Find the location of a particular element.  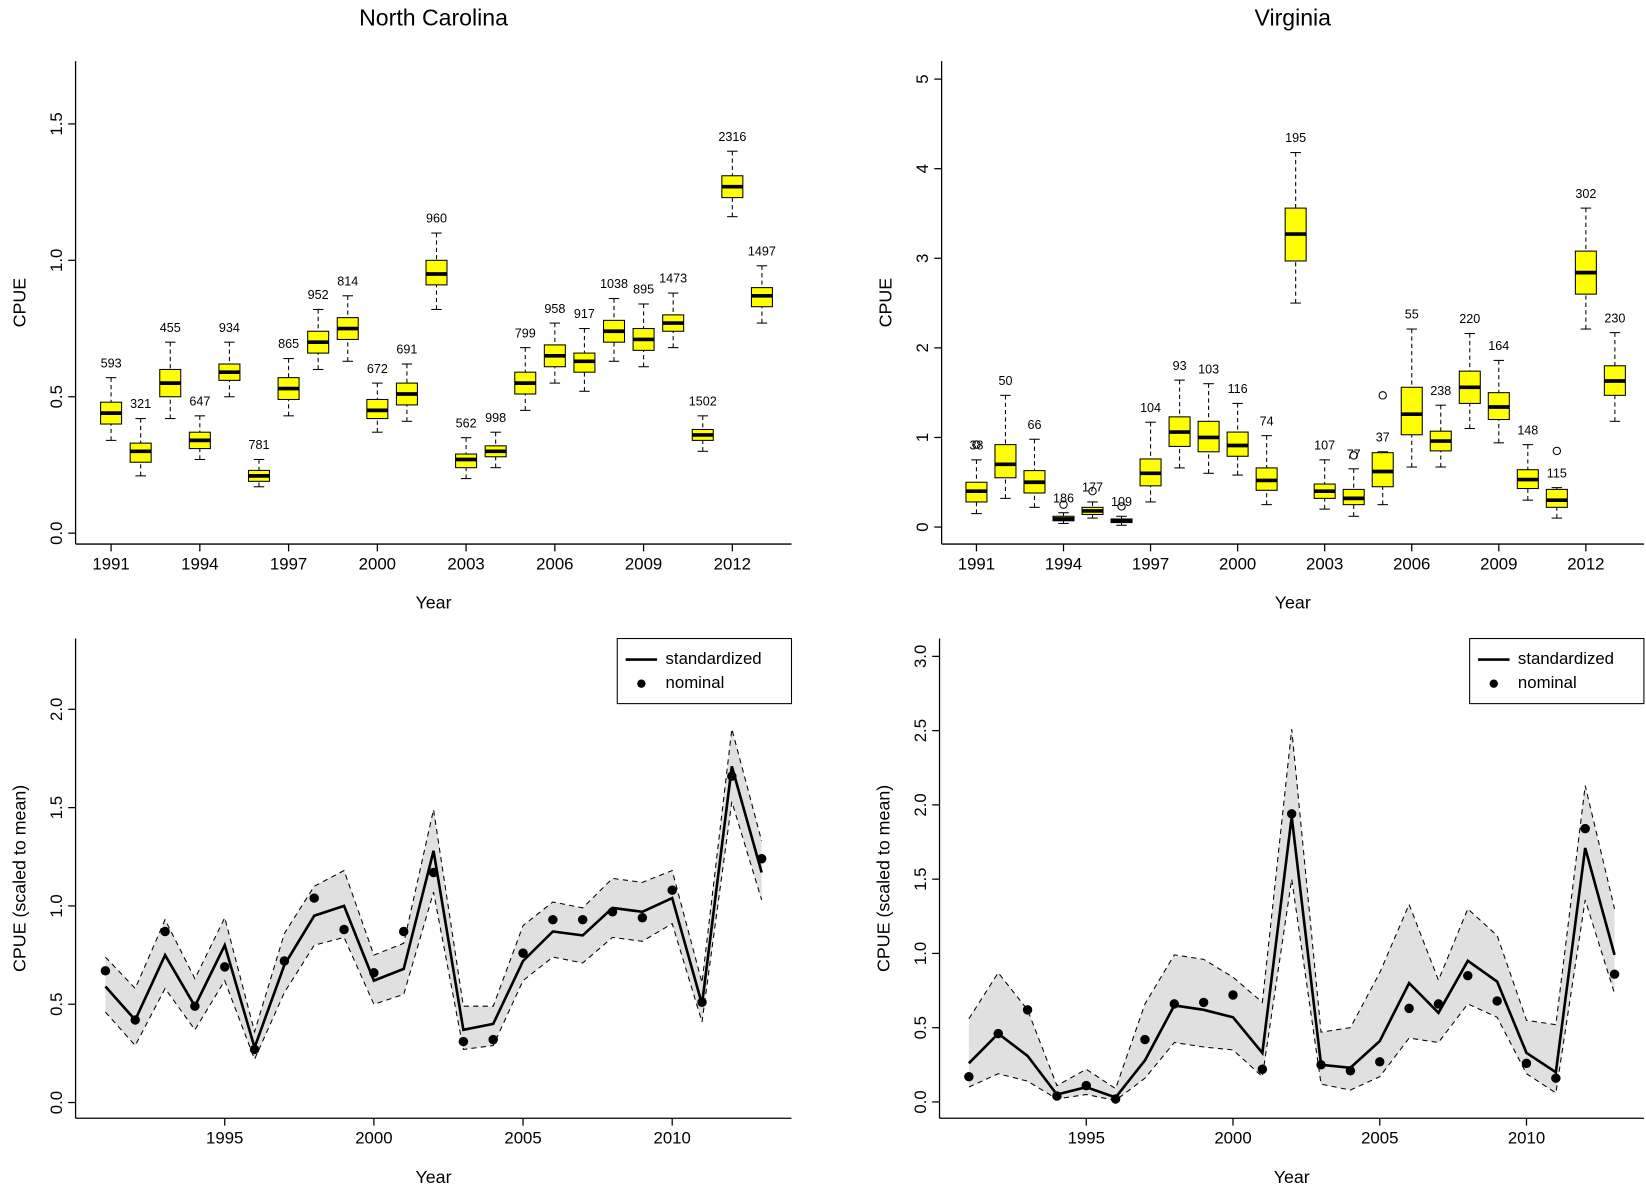

y-tick-label: 3 is located at coordinates (922, 258).